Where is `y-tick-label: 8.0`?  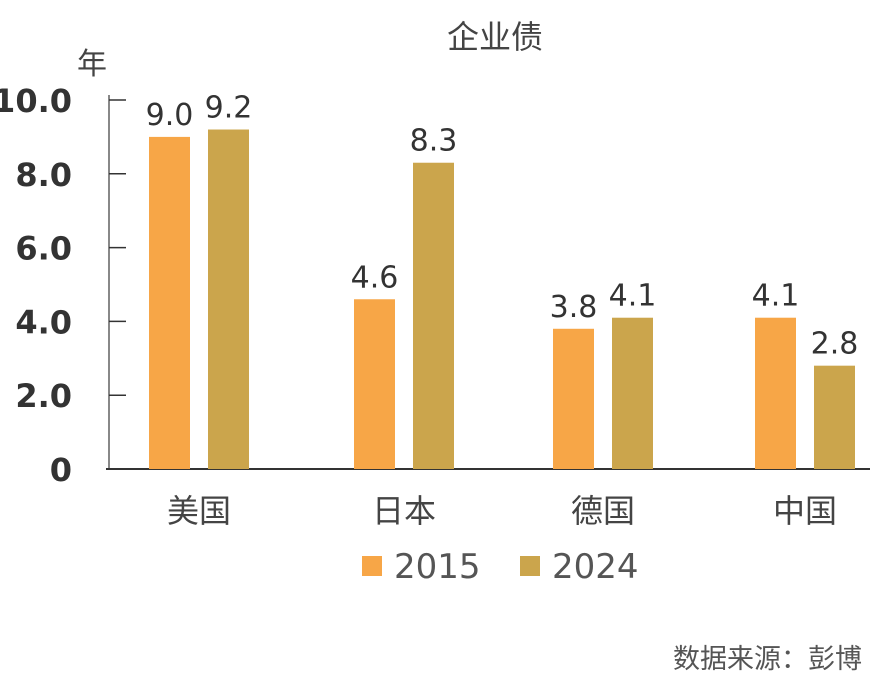
y-tick-label: 8.0 is located at coordinates (43, 175).